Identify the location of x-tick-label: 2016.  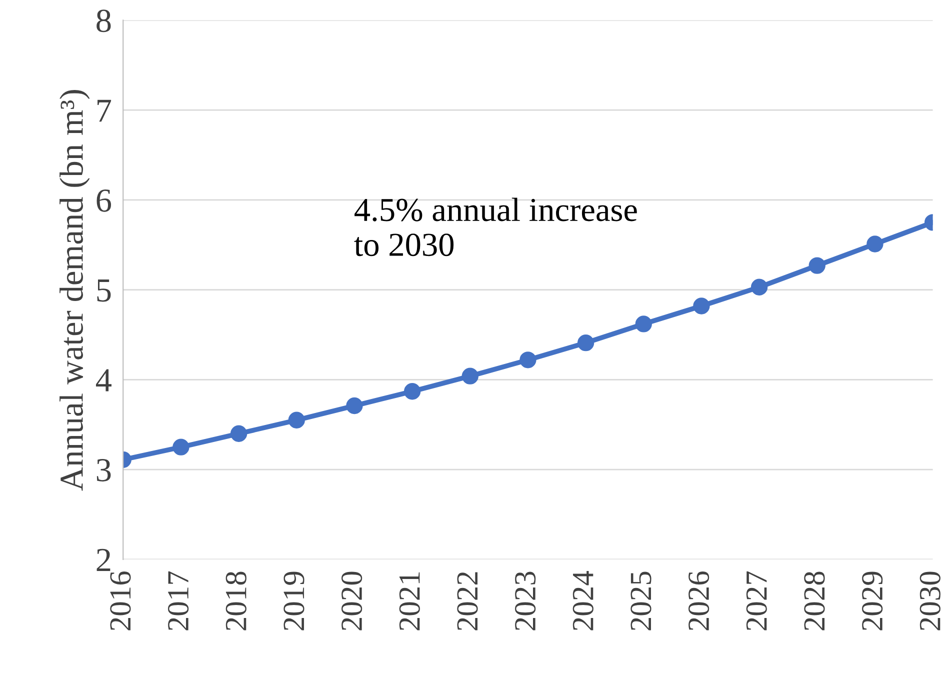
(120, 600).